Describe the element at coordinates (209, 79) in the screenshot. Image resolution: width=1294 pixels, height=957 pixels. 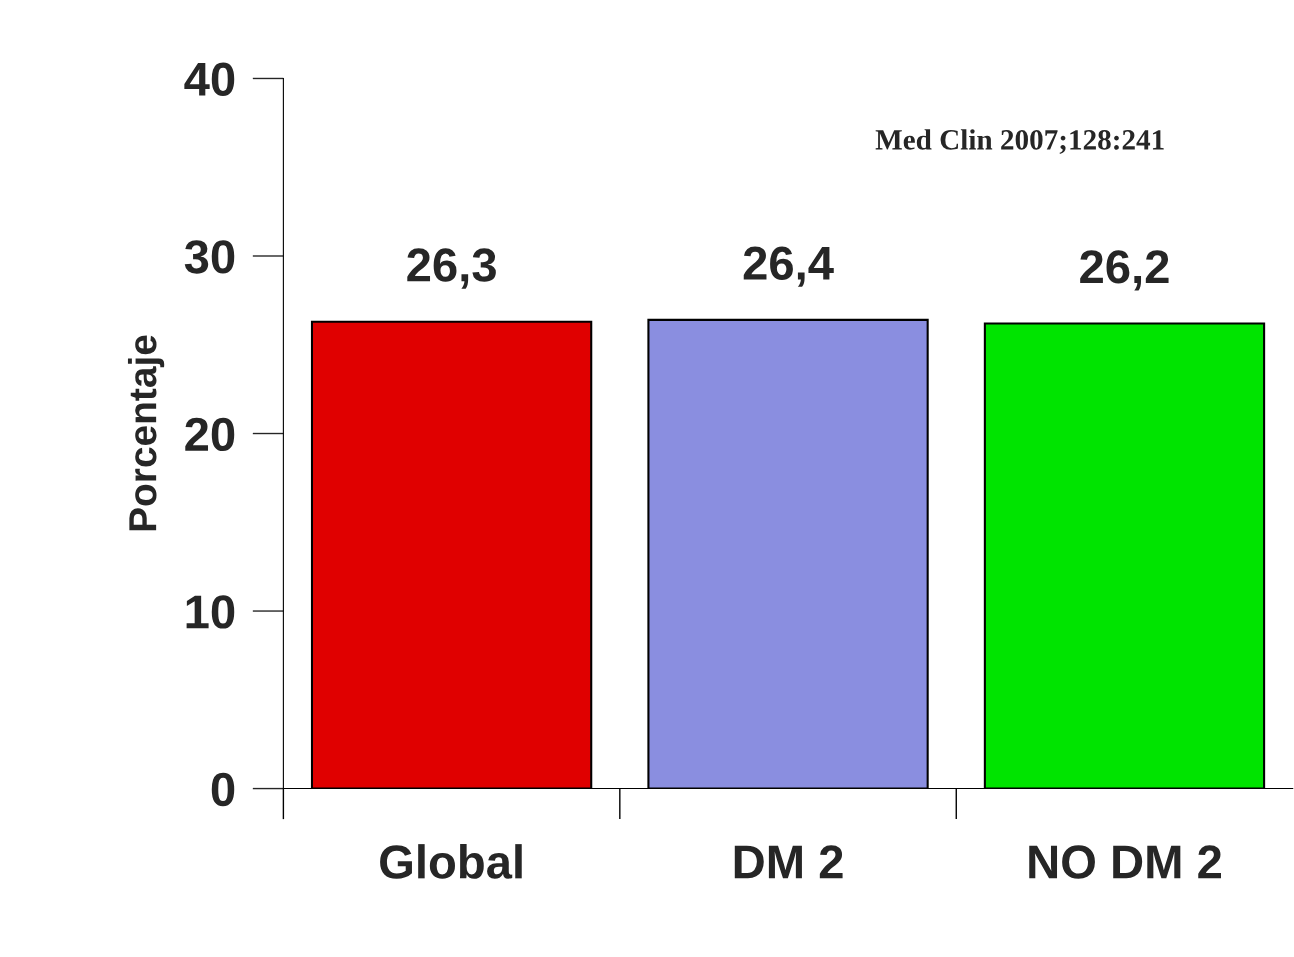
I see `y-tick-label: 40` at that location.